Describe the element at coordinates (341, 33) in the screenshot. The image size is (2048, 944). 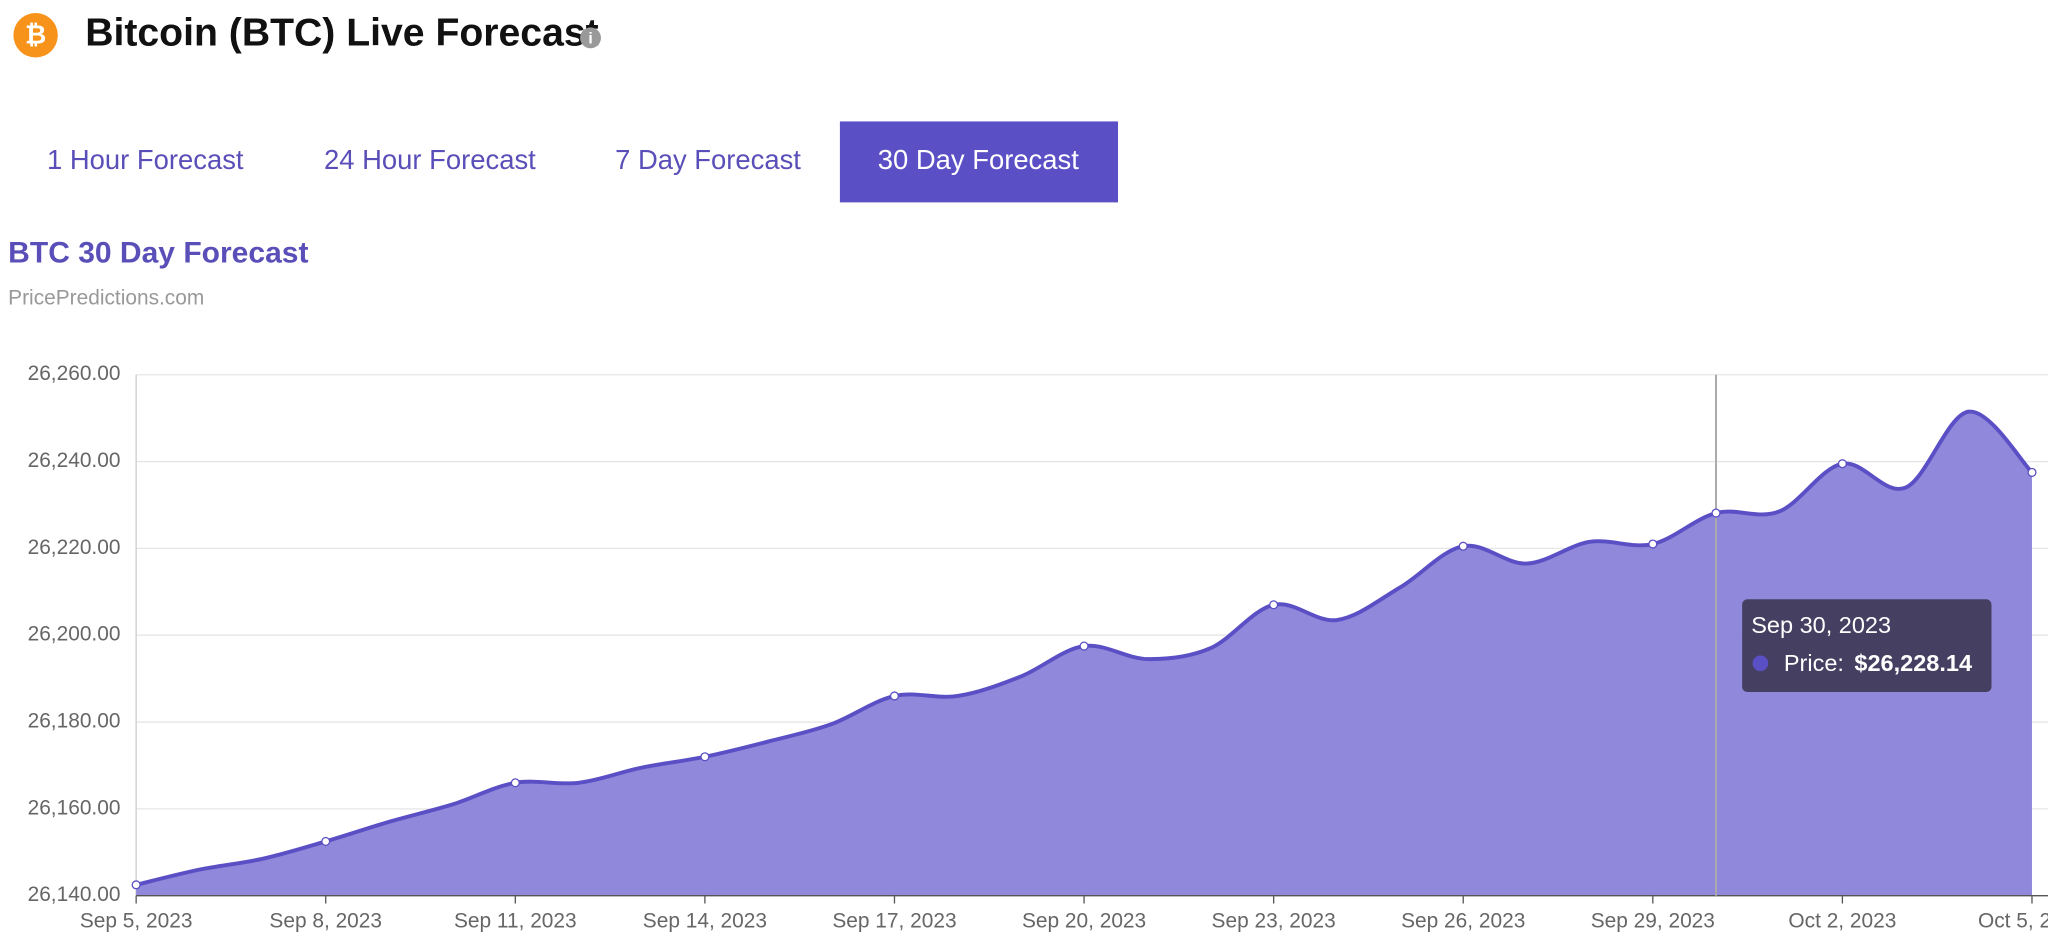
I see `page-title: Bitcoin (BTC) Live Forecast` at that location.